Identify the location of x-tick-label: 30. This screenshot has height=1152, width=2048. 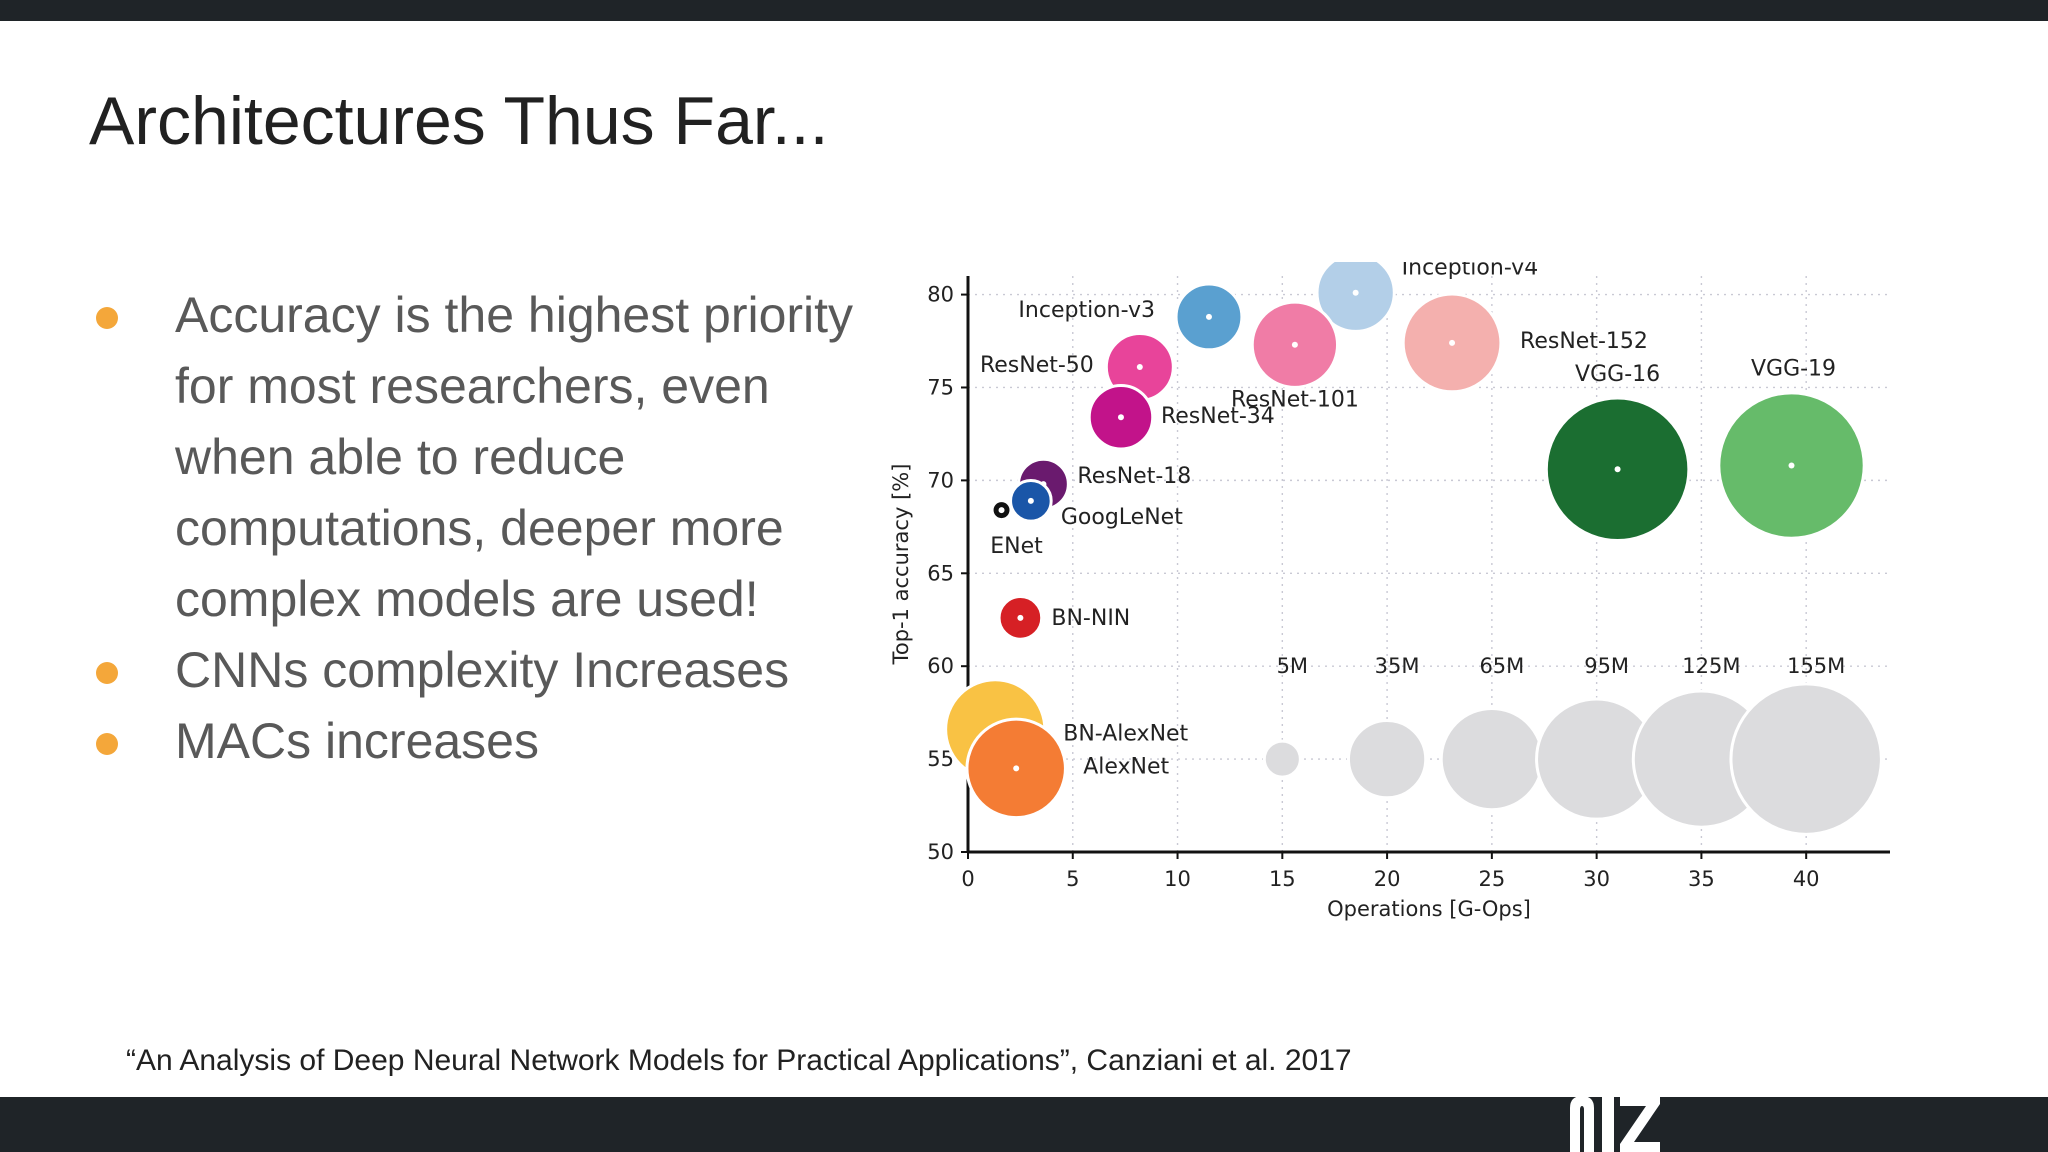
(1596, 879).